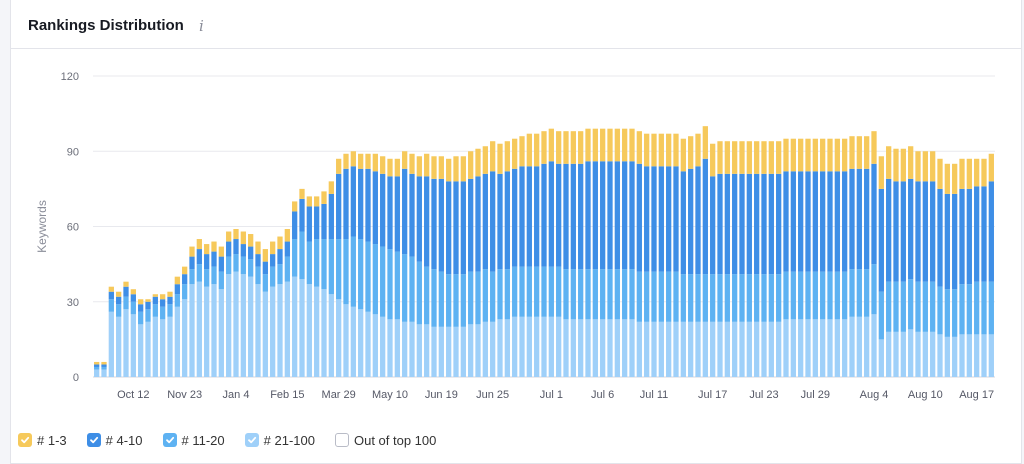 This screenshot has height=464, width=1024. Describe the element at coordinates (114, 440) in the screenshot. I see `legend-item-4-10: # 4-10` at that location.